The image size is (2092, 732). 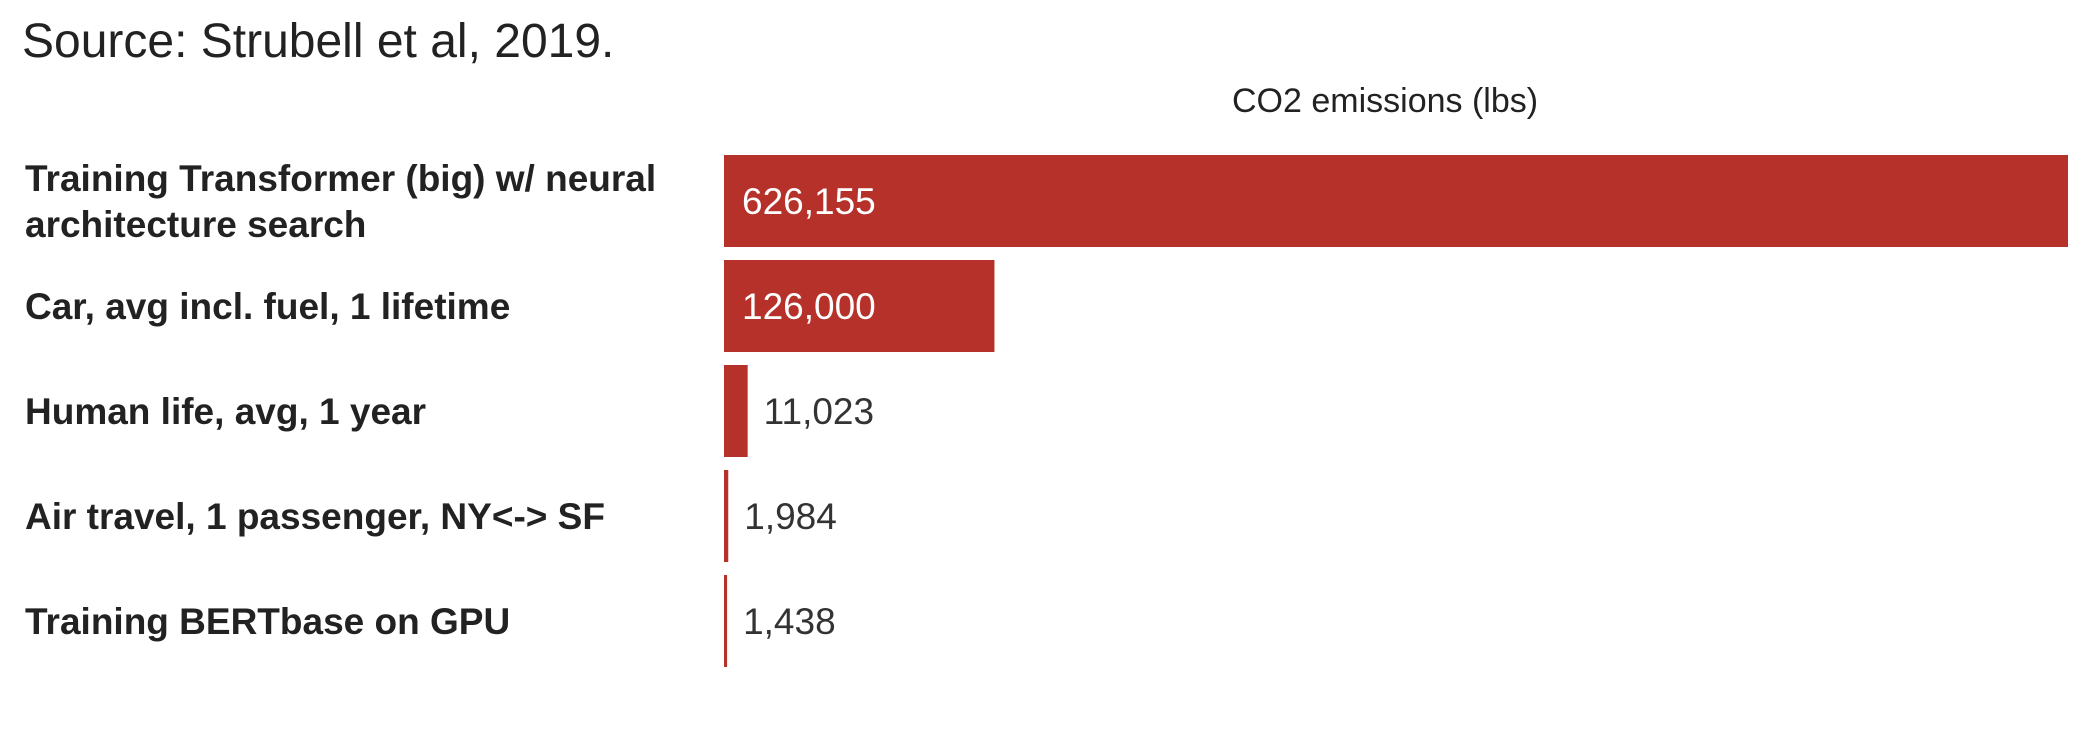 What do you see at coordinates (790, 516) in the screenshot?
I see `value-label: 1,984` at bounding box center [790, 516].